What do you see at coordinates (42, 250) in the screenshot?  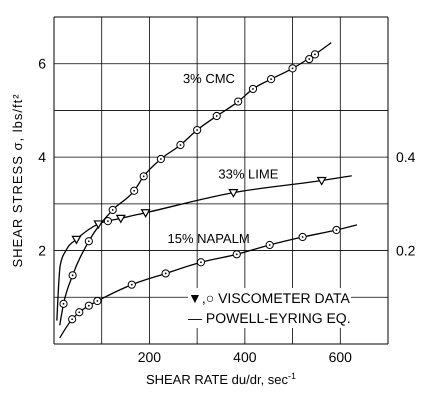 I see `y-tick-label: 2` at bounding box center [42, 250].